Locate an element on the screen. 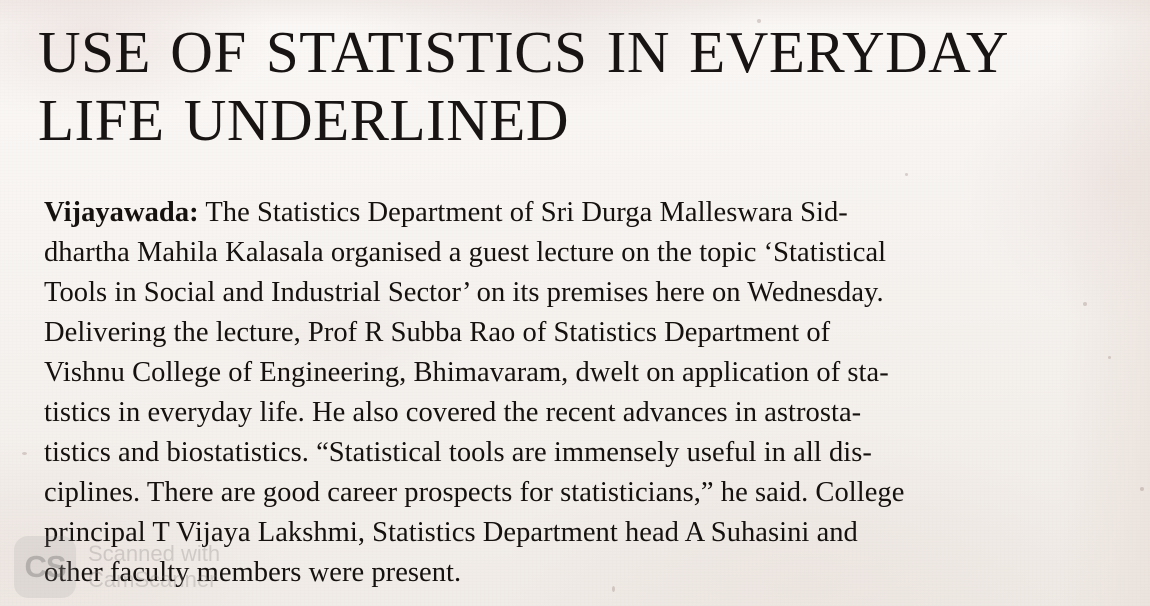 Image resolution: width=1150 pixels, height=606 pixels. body-line-10: other faculty members were present. is located at coordinates (253, 572).